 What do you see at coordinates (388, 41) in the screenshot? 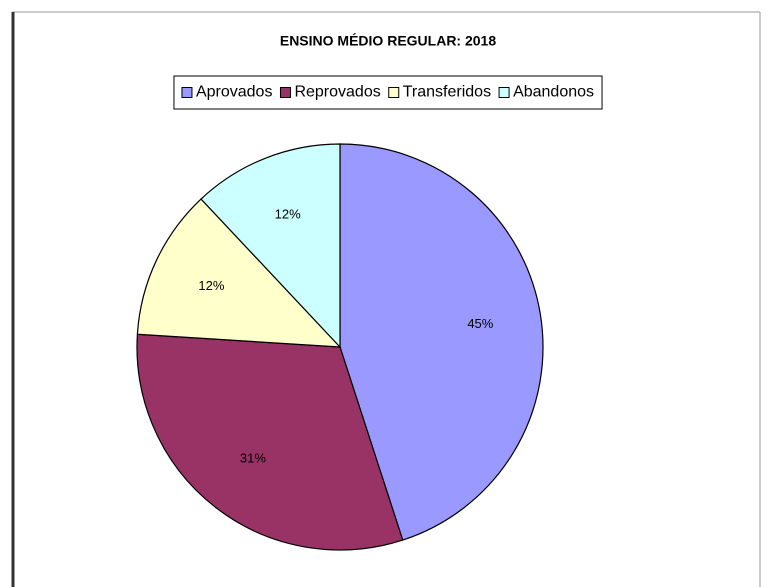
I see `chart-title: ENSINO MÉDIO REGULAR: 2018` at bounding box center [388, 41].